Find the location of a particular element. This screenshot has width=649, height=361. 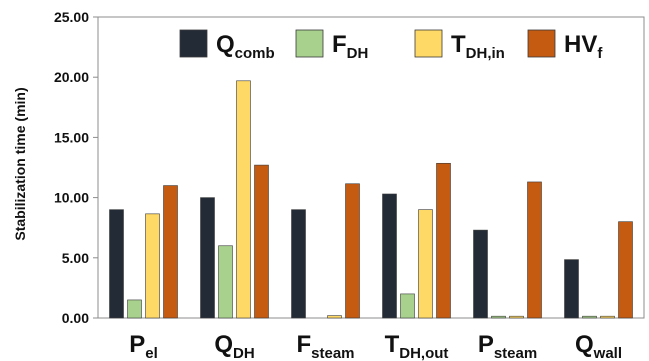

x-category-label: Psteam is located at coordinates (507, 346).